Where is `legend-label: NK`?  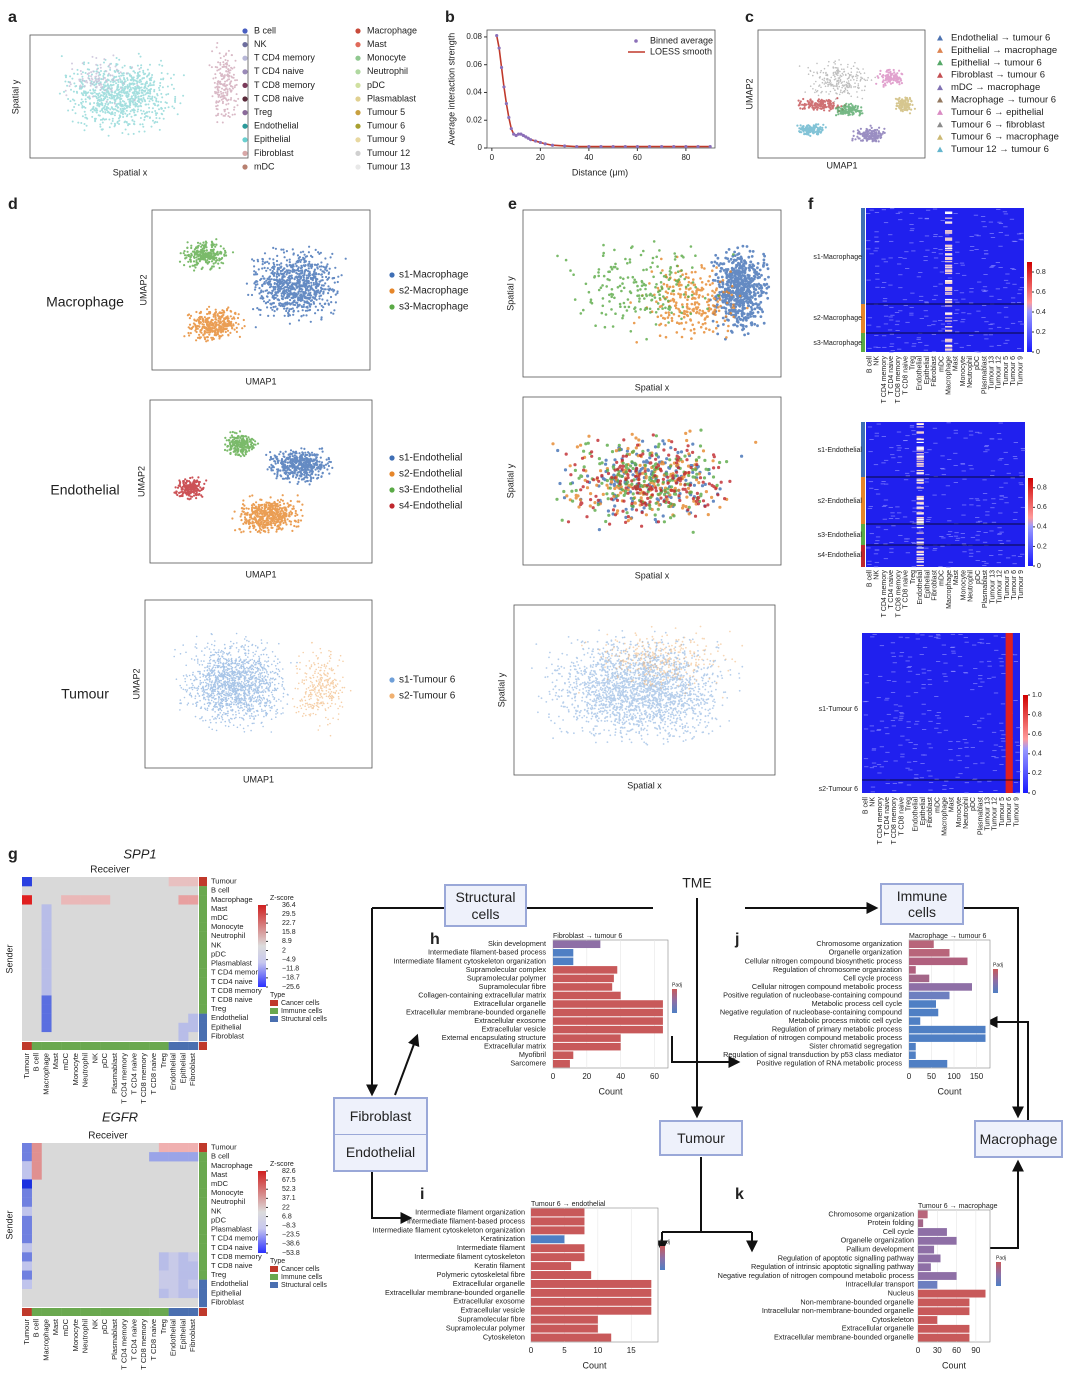 legend-label: NK is located at coordinates (260, 44).